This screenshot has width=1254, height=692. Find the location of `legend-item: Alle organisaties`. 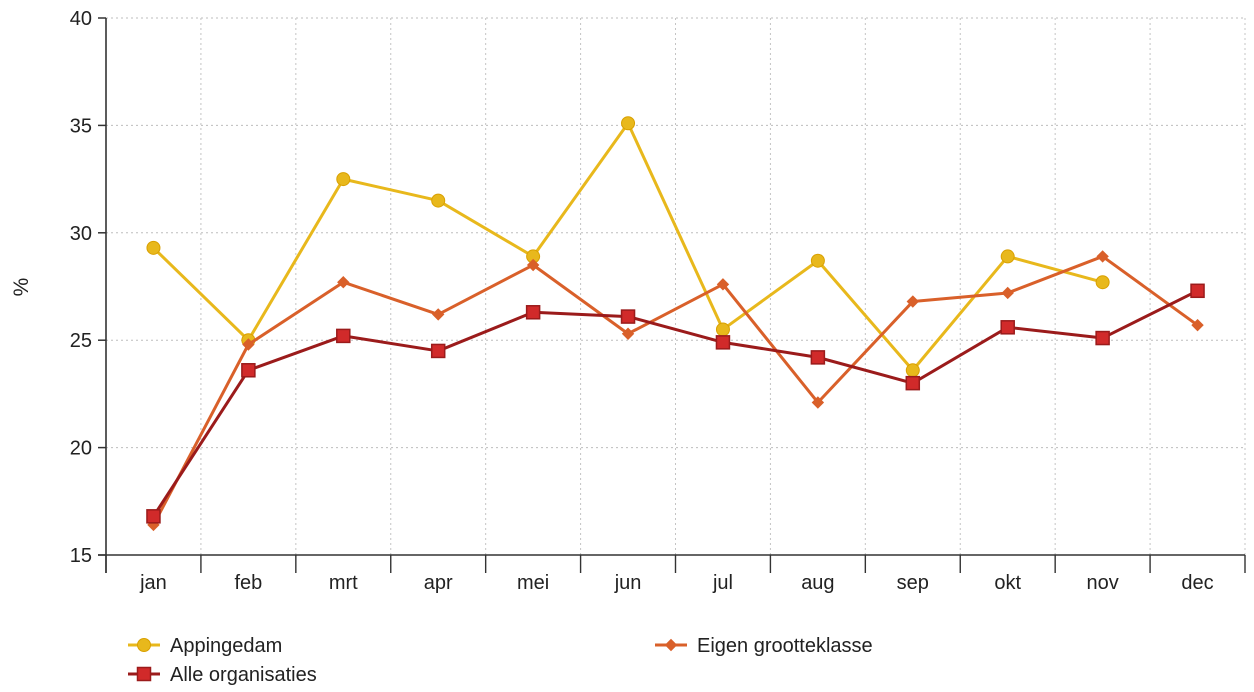

legend-item: Alle organisaties is located at coordinates (222, 675).